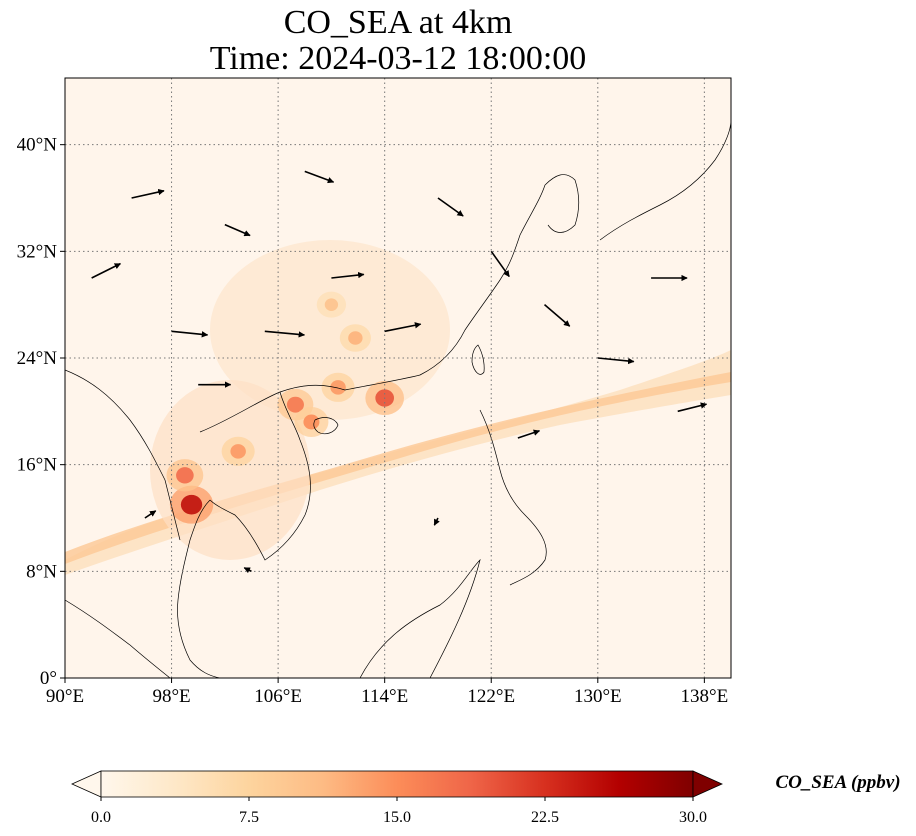  Describe the element at coordinates (37, 145) in the screenshot. I see `y-tick-label: 40°N` at that location.